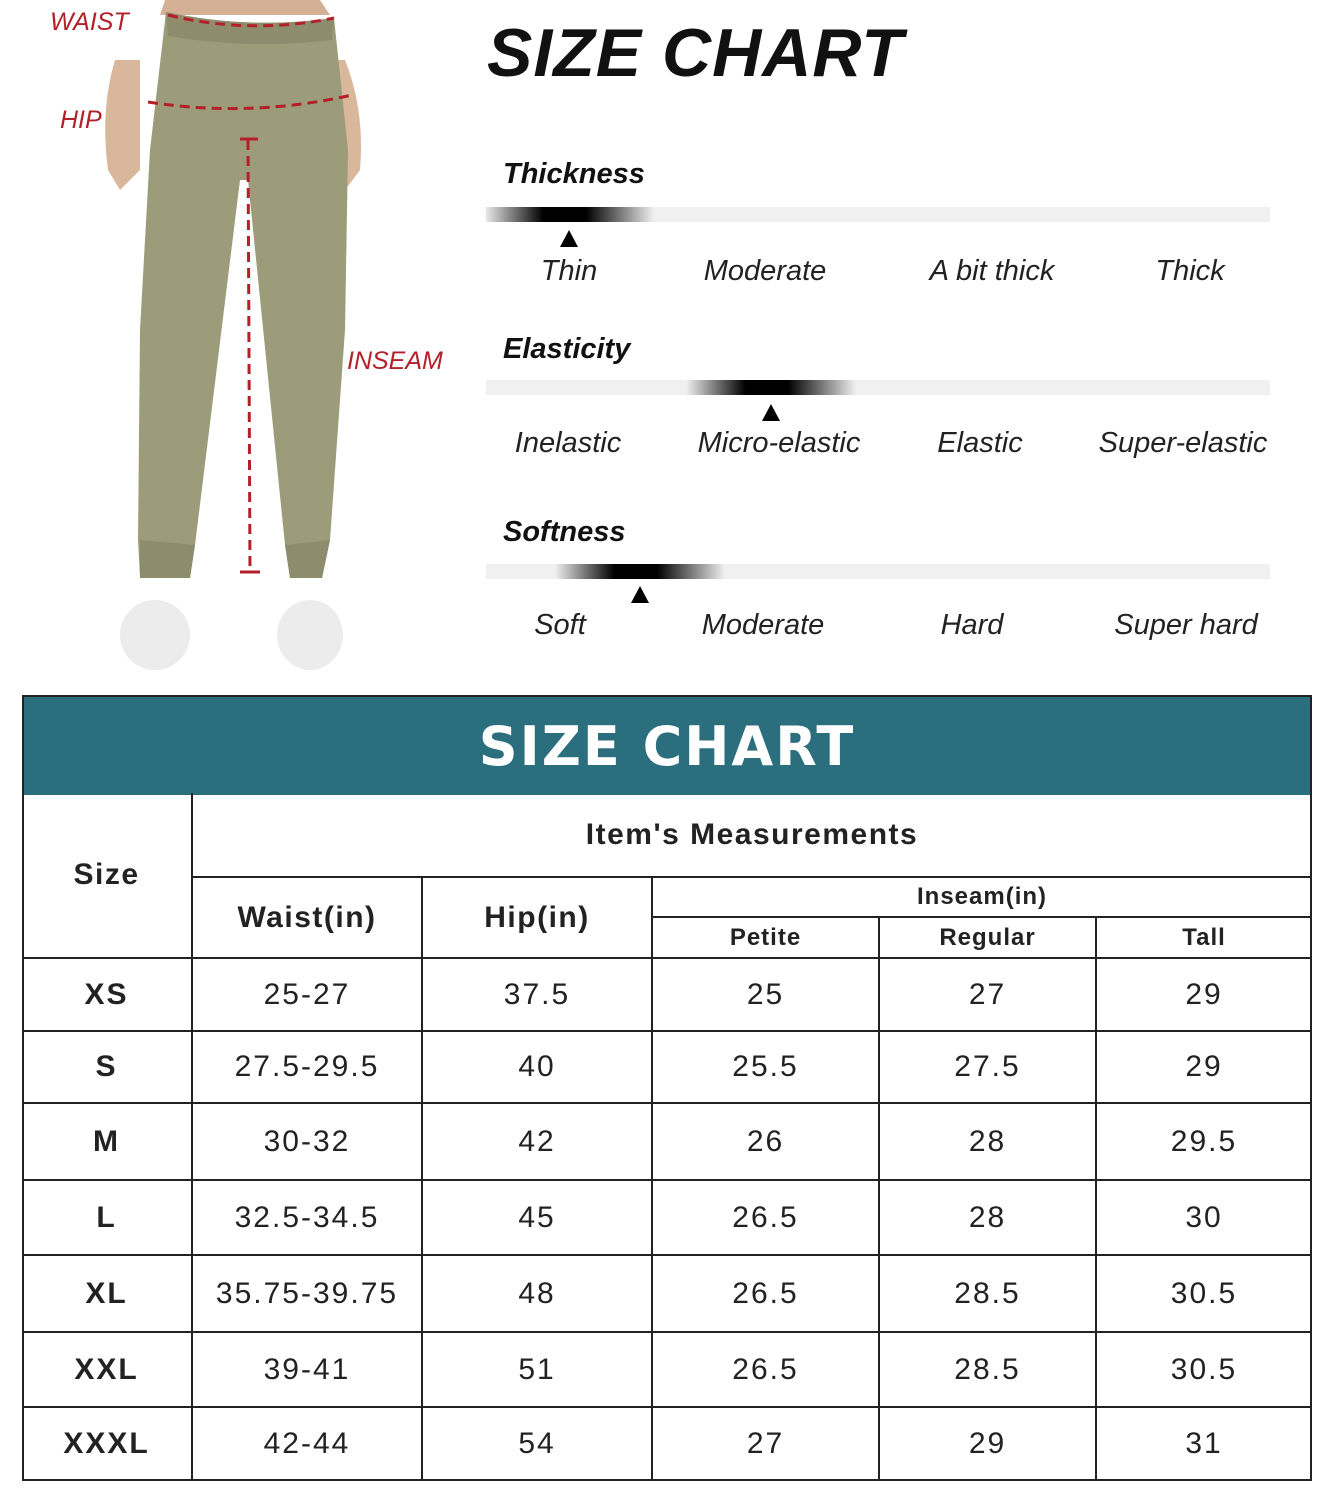 Image resolution: width=1339 pixels, height=1500 pixels. I want to click on tall-header: Tall, so click(1204, 938).